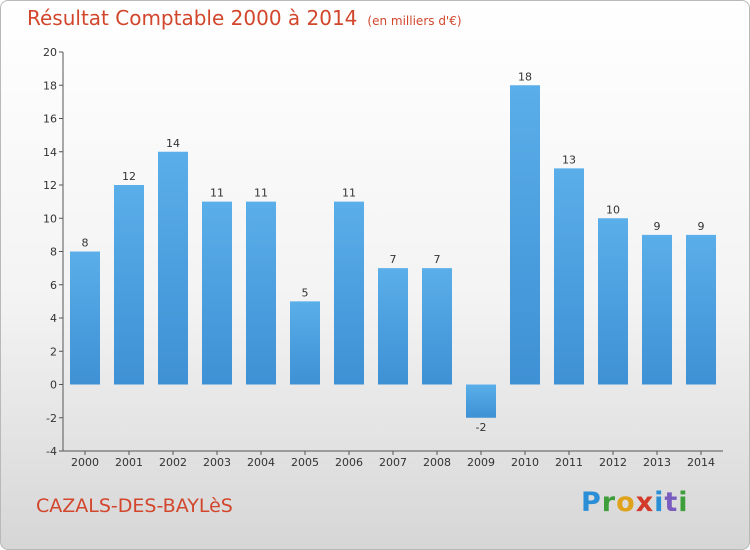  Describe the element at coordinates (591, 502) in the screenshot. I see `logo-letter: P` at that location.